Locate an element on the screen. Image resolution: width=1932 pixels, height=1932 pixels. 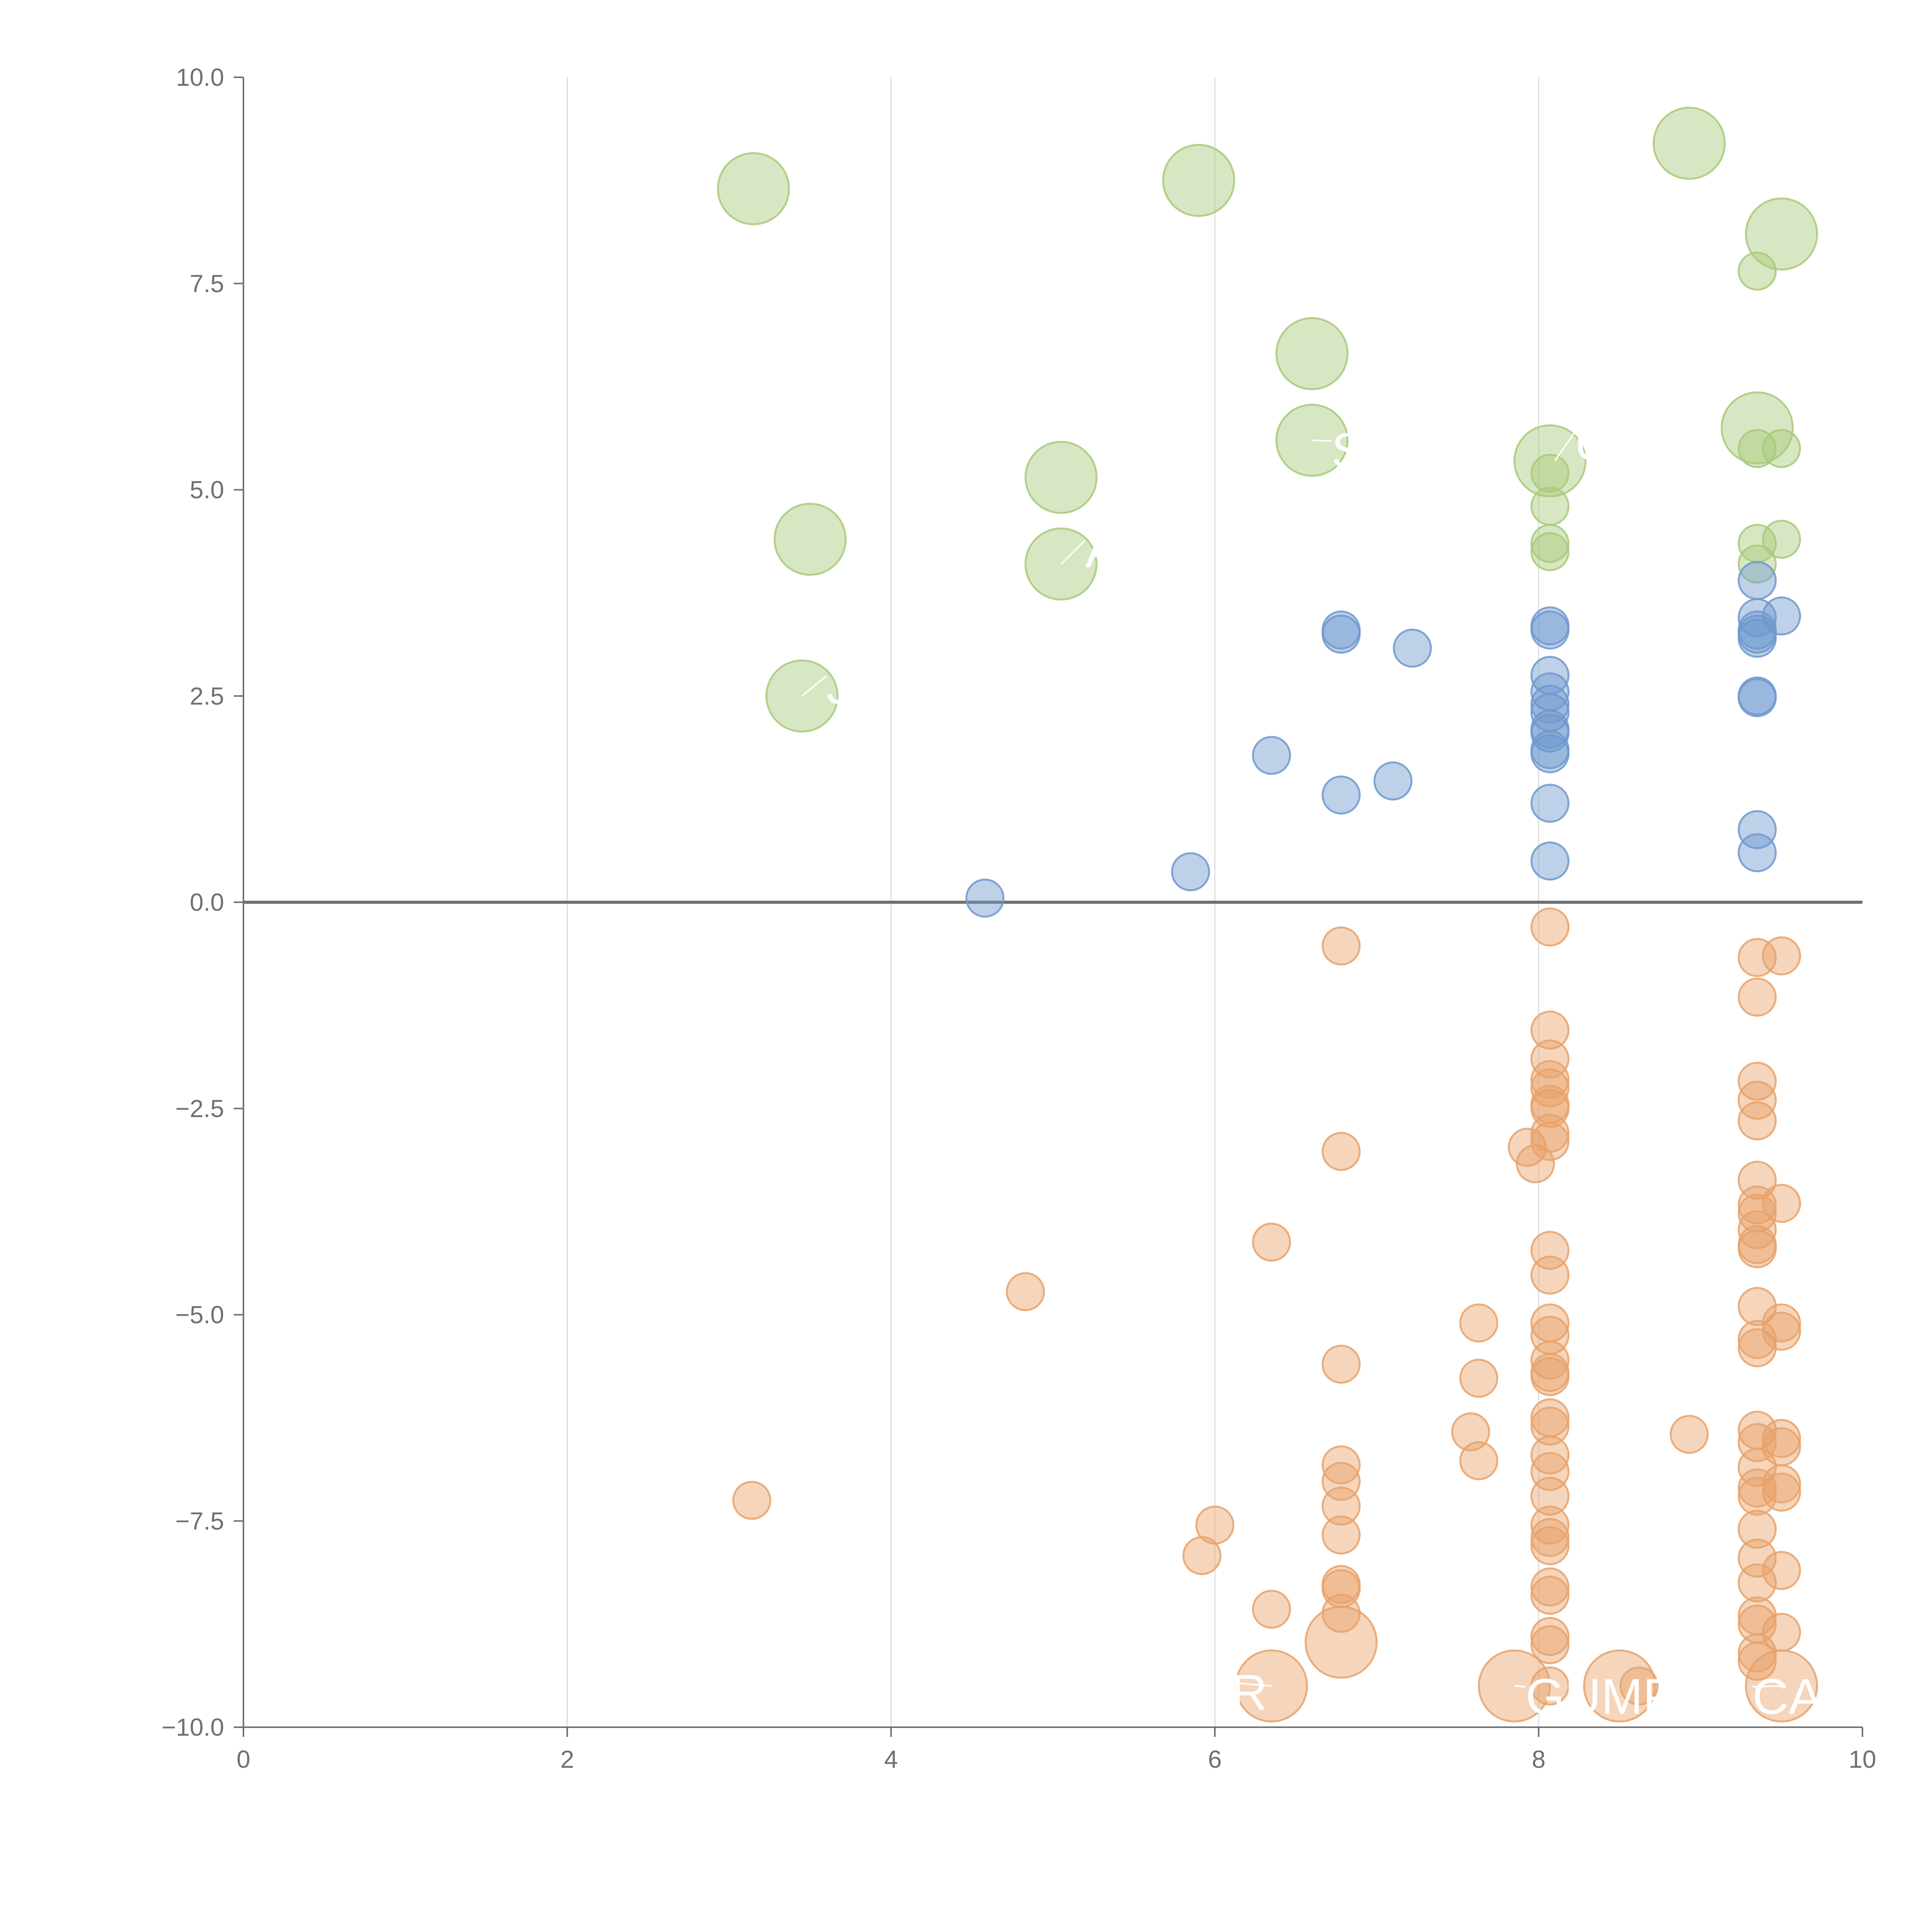
point-annotation-label: R is located at coordinates (1249, 1693).